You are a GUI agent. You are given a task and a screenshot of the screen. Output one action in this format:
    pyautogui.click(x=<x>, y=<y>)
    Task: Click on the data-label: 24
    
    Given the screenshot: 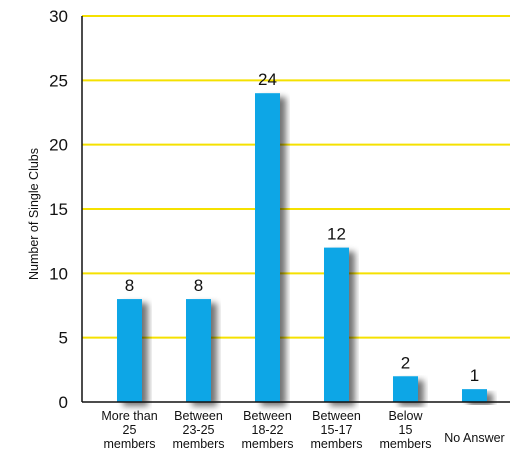 What is the action you would take?
    pyautogui.click(x=267, y=79)
    